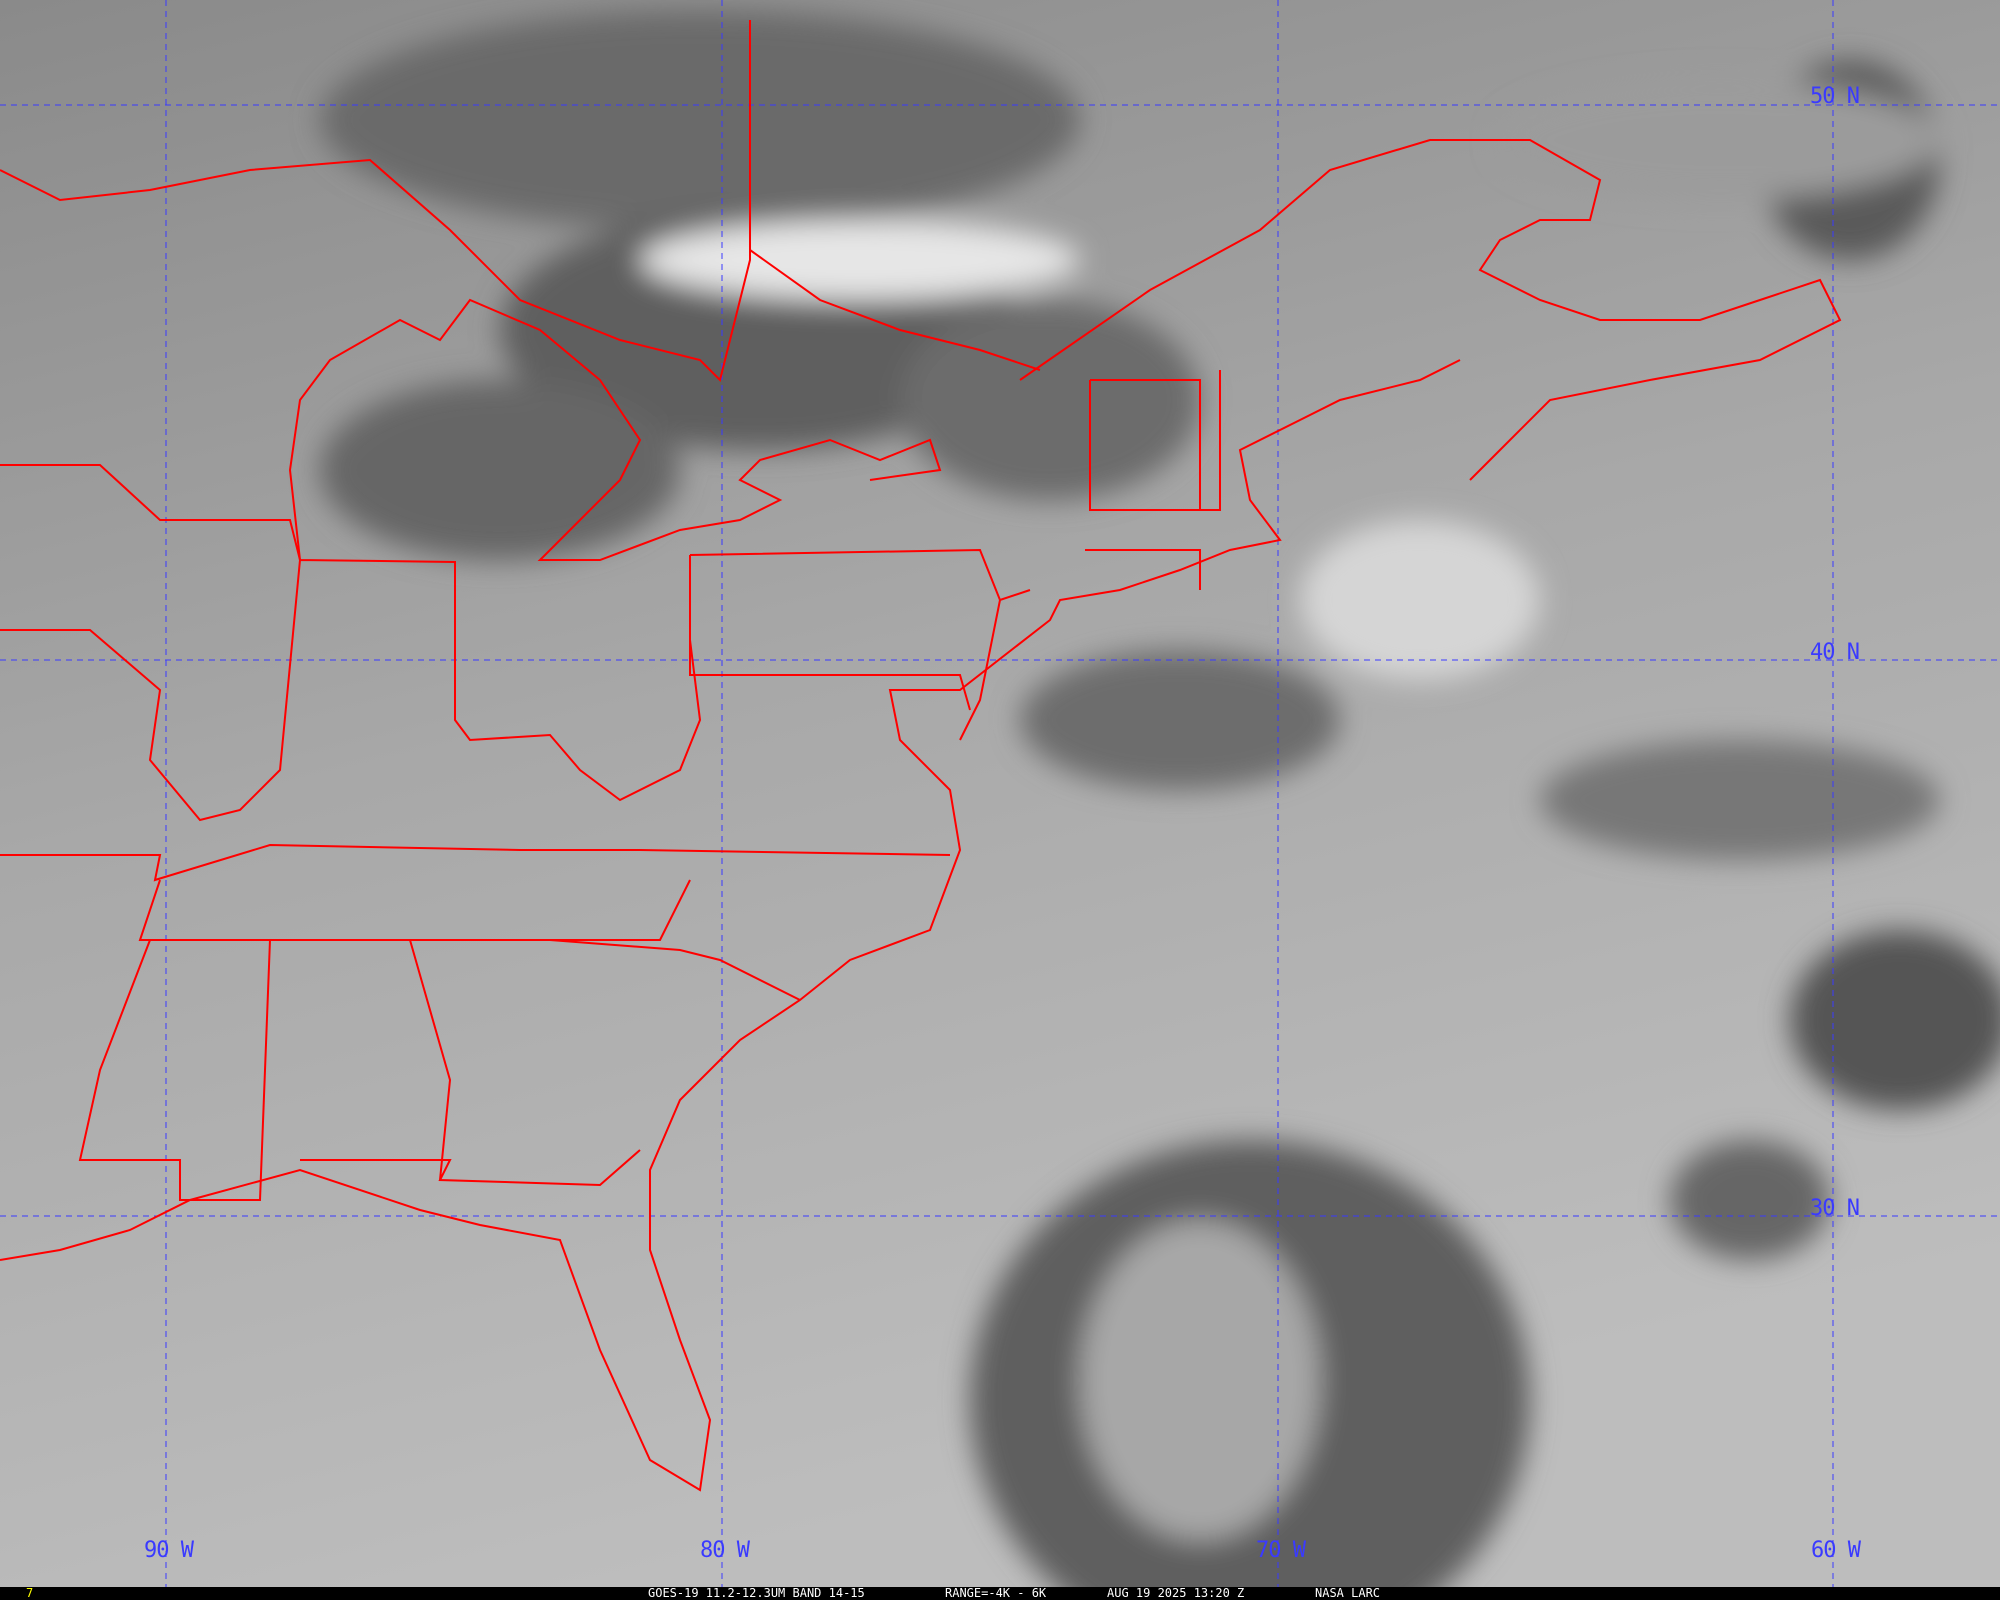 Image resolution: width=2000 pixels, height=1600 pixels. What do you see at coordinates (1835, 96) in the screenshot?
I see `latitude-label-50n: 50 N` at bounding box center [1835, 96].